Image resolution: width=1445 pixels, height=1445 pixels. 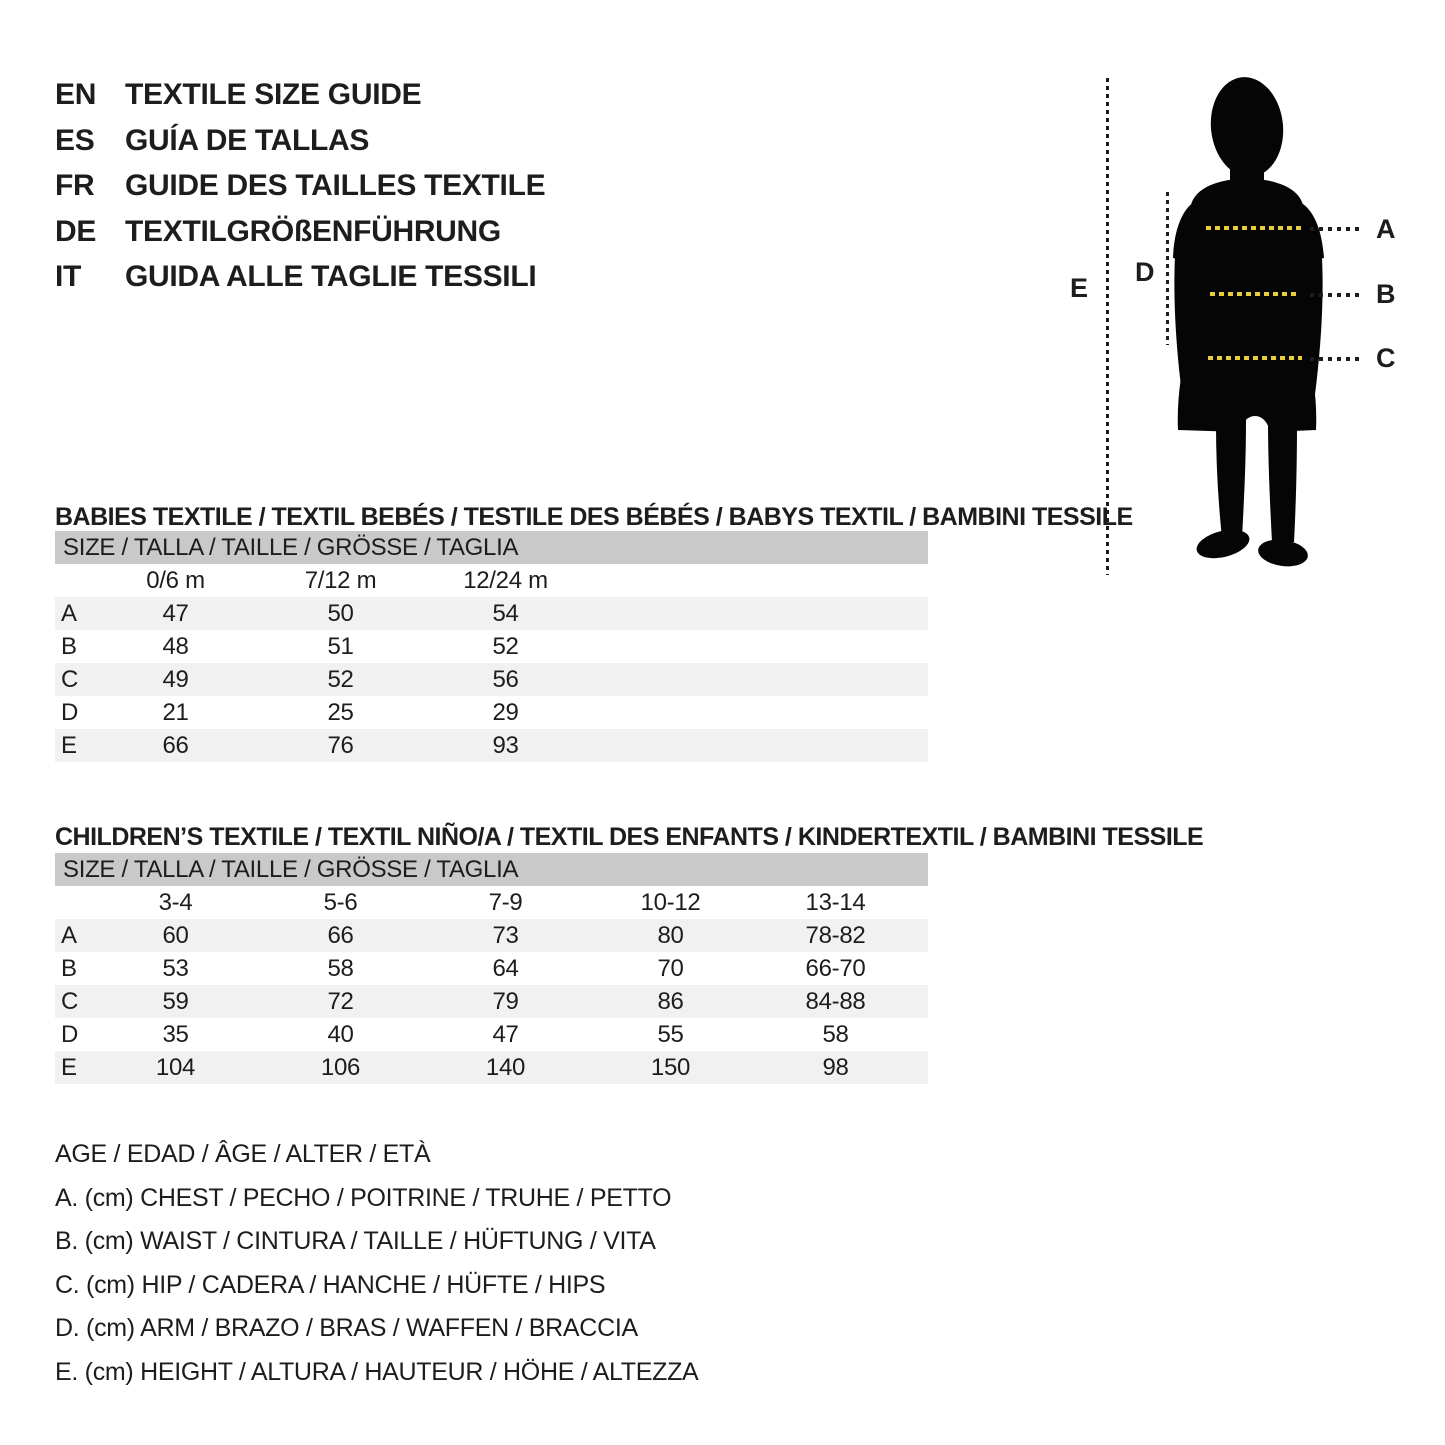 What do you see at coordinates (505, 1001) in the screenshot?
I see `cell: 79` at bounding box center [505, 1001].